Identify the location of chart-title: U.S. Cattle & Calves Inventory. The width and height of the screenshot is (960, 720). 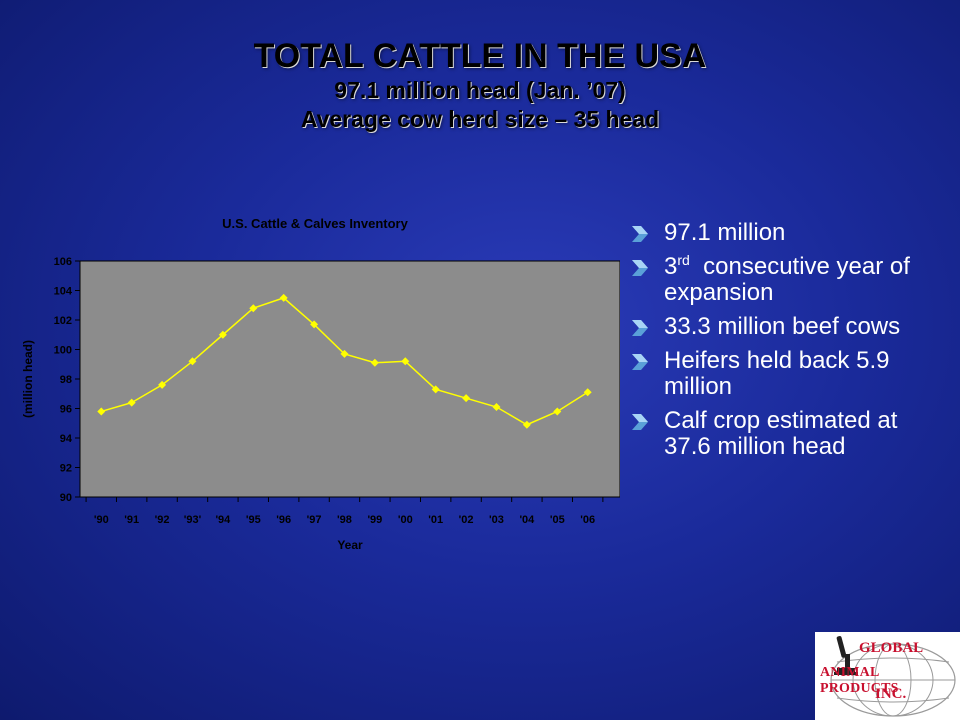
(315, 223).